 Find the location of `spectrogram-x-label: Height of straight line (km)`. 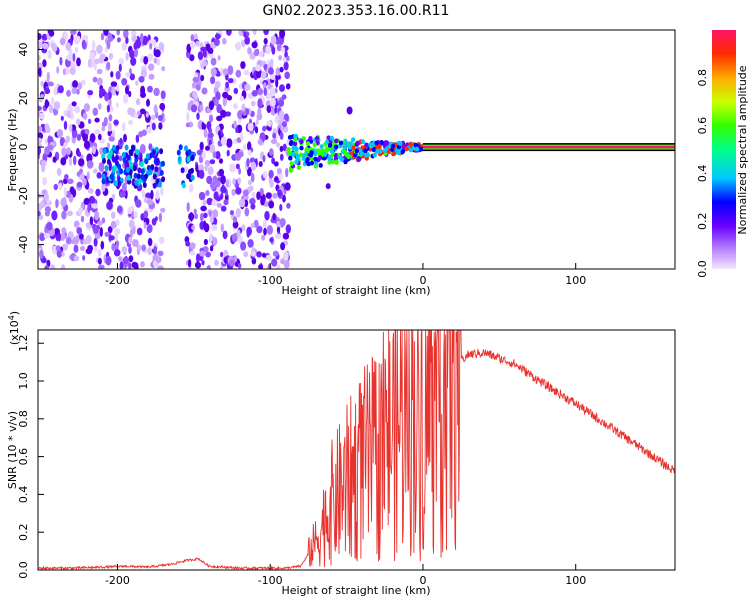

spectrogram-x-label: Height of straight line (km) is located at coordinates (355, 290).